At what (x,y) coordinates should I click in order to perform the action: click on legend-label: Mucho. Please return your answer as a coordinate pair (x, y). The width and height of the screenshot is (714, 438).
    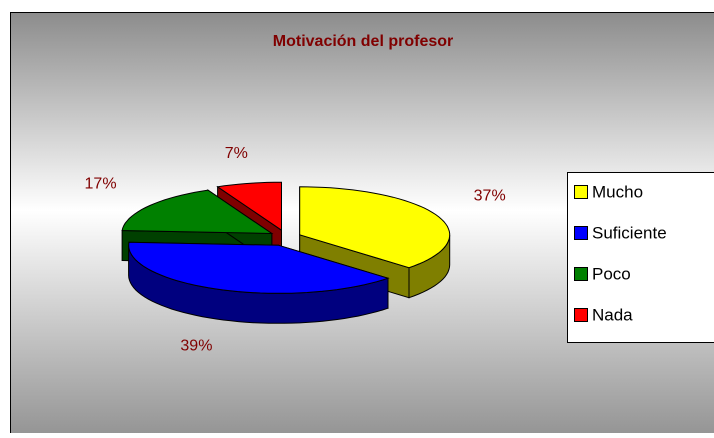
    Looking at the image, I should click on (617, 191).